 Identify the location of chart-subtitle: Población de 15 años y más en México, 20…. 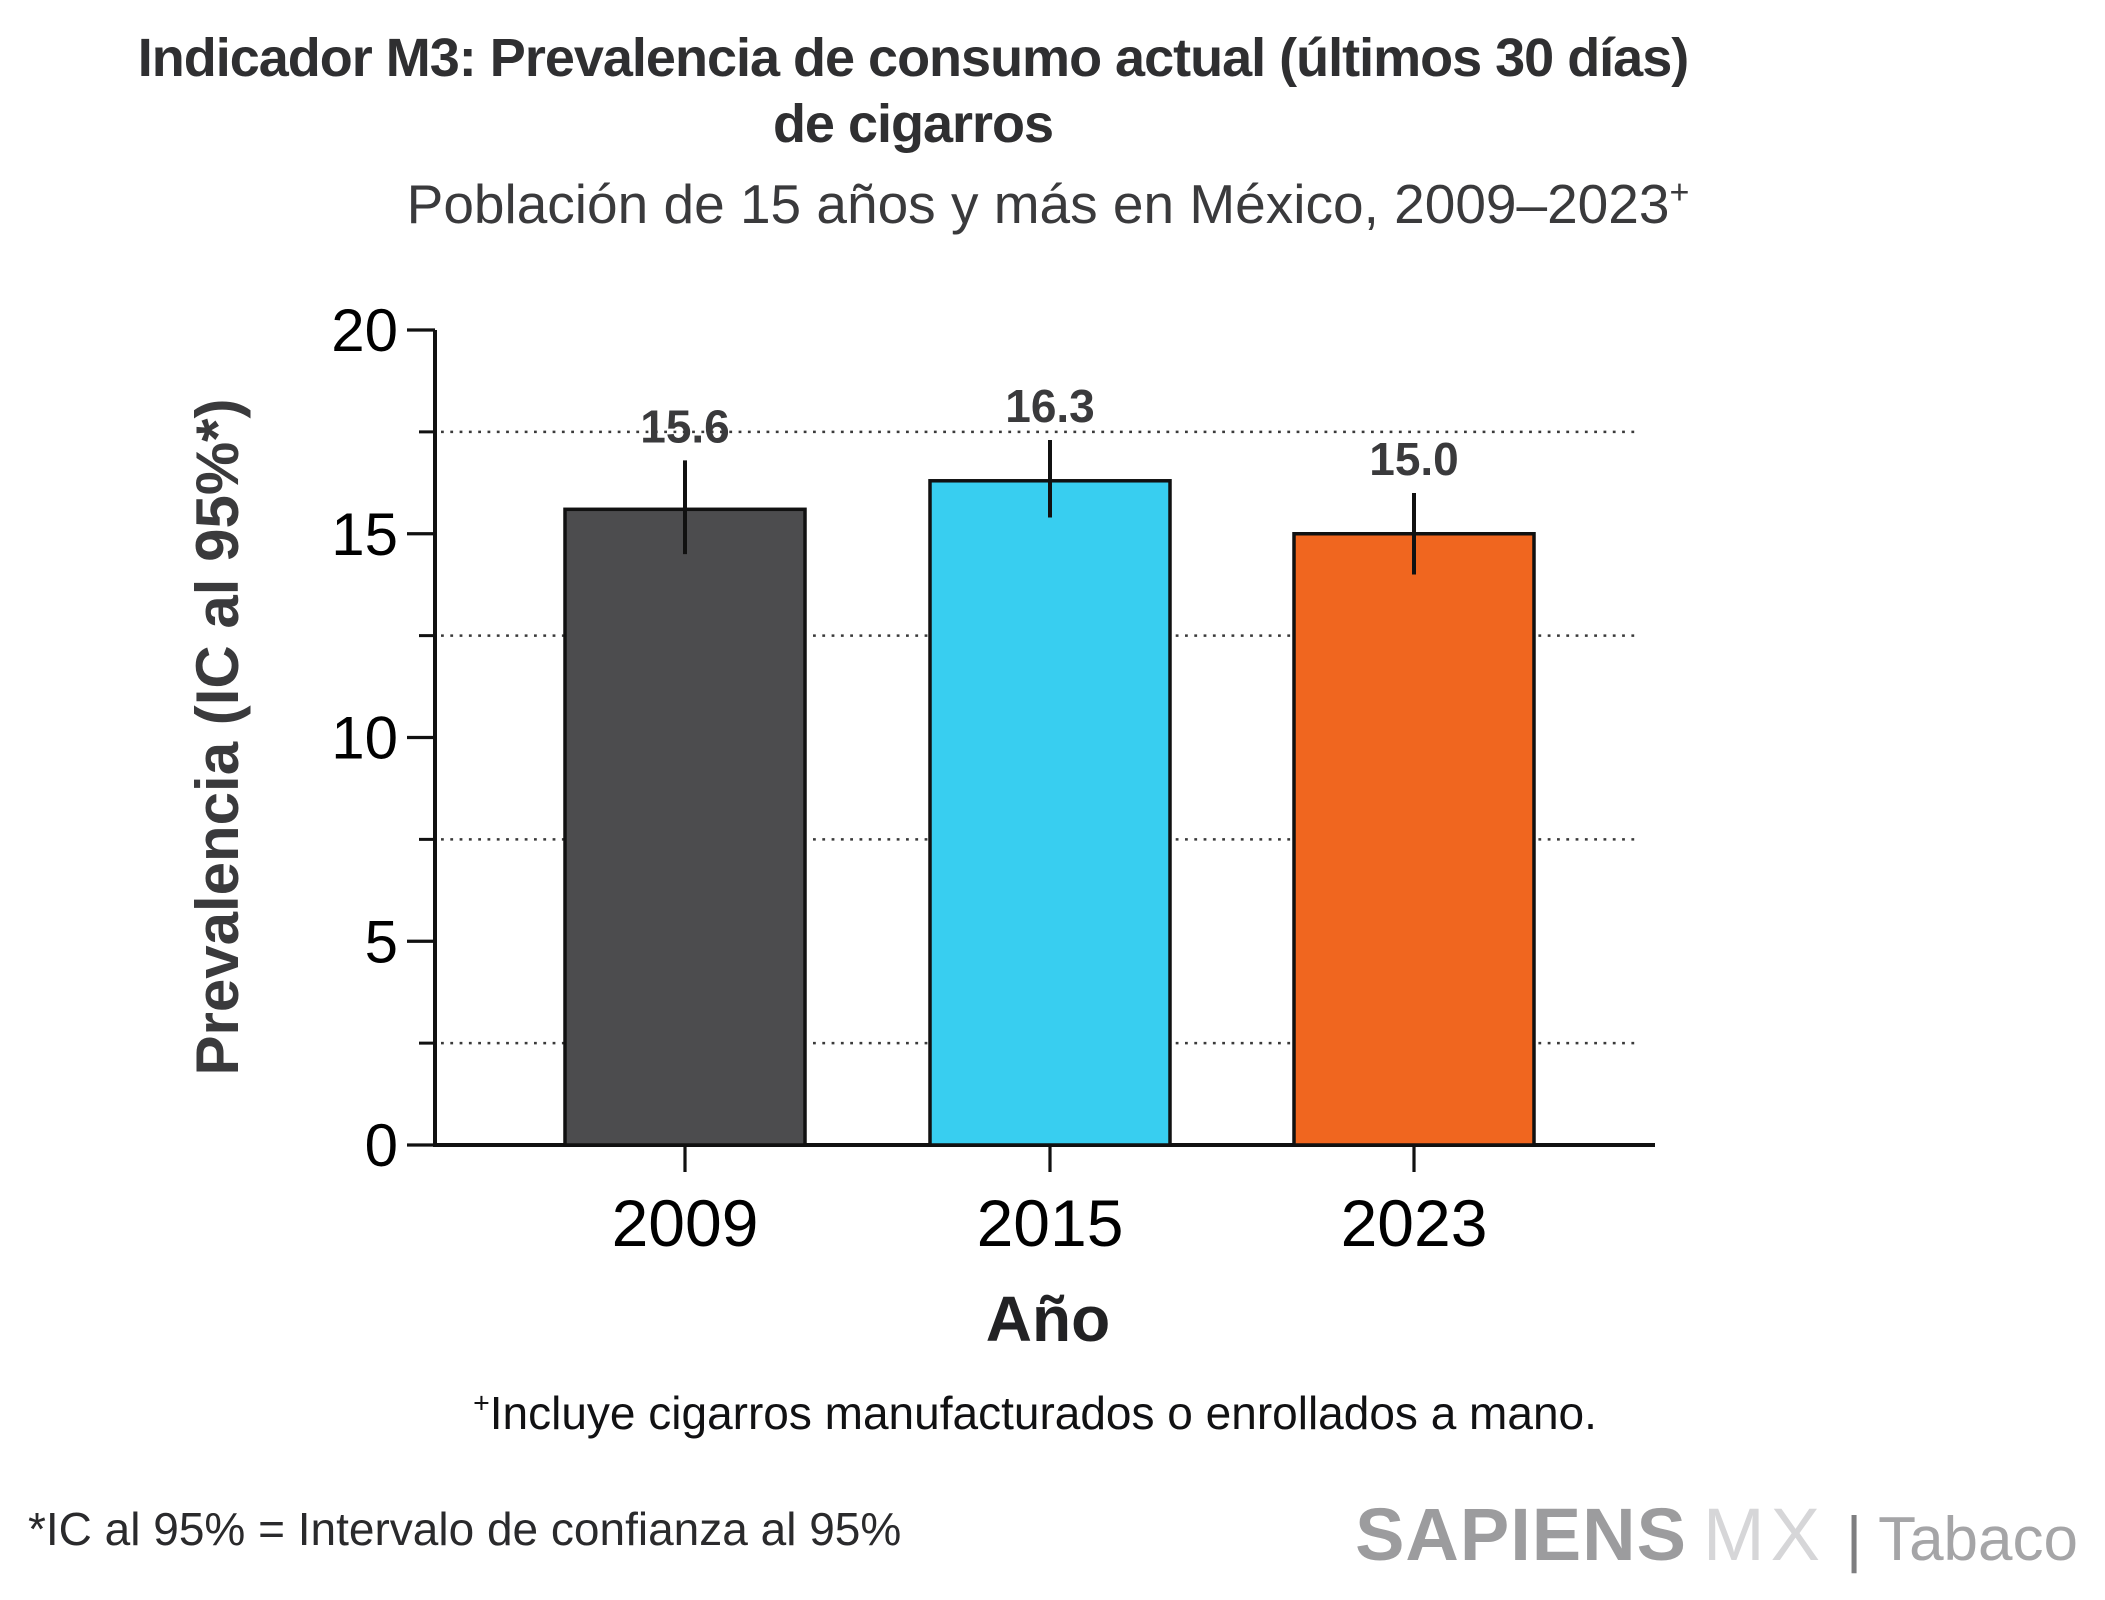
(1048, 204).